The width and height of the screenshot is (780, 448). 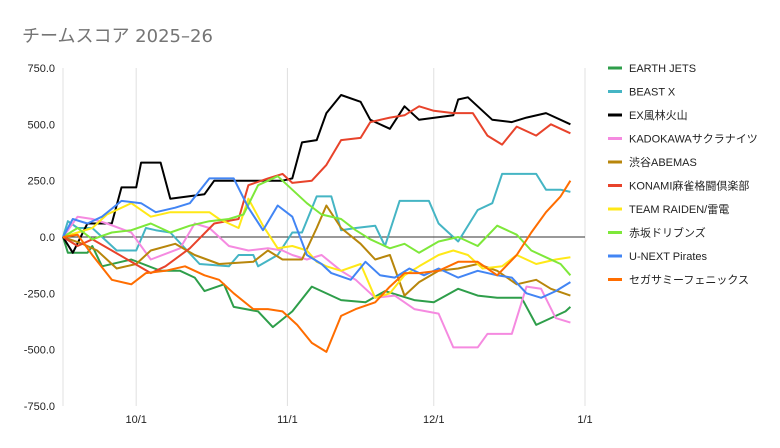 What do you see at coordinates (662, 69) in the screenshot?
I see `legend-label: EARTH JETS` at bounding box center [662, 69].